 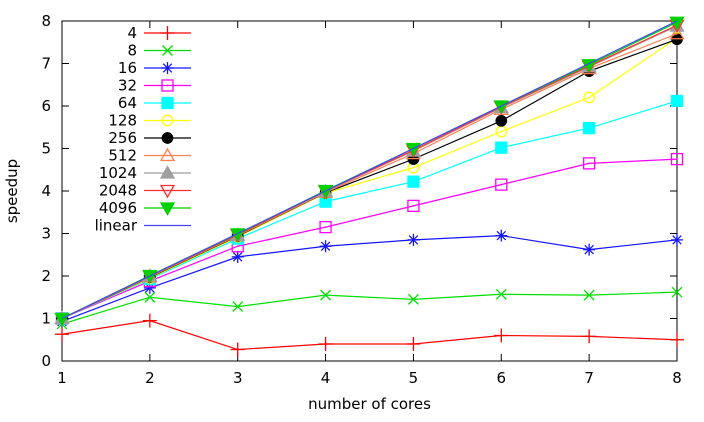 I want to click on legend-label-64: 64, so click(x=127, y=103).